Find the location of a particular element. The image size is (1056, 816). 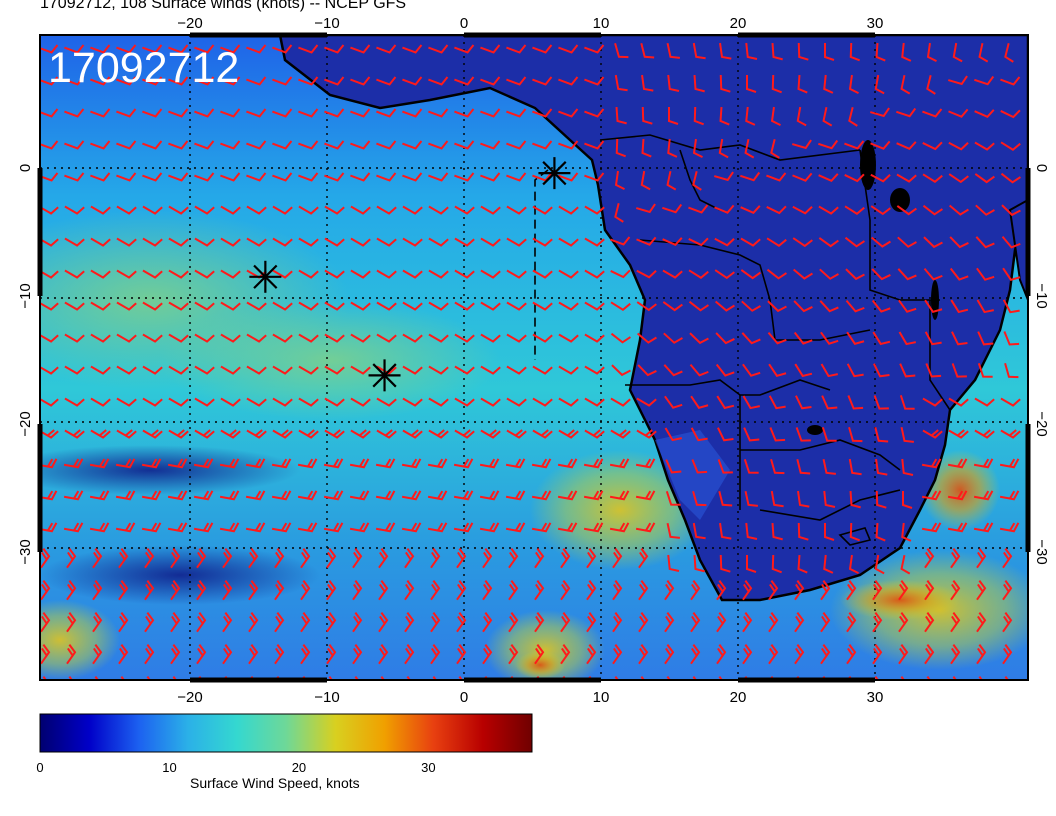

date-stamp: 17092712 is located at coordinates (143, 68).